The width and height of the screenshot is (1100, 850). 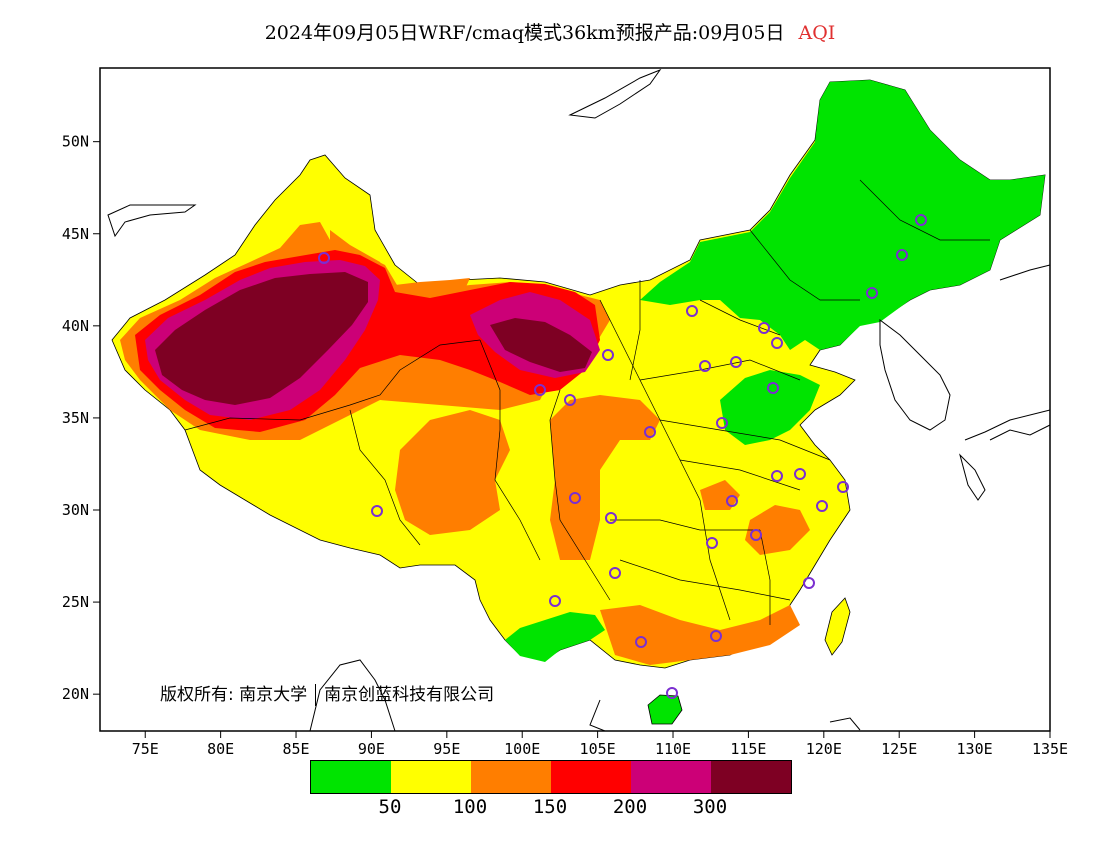 I want to click on lon-tick-label: 95E, so click(x=446, y=749).